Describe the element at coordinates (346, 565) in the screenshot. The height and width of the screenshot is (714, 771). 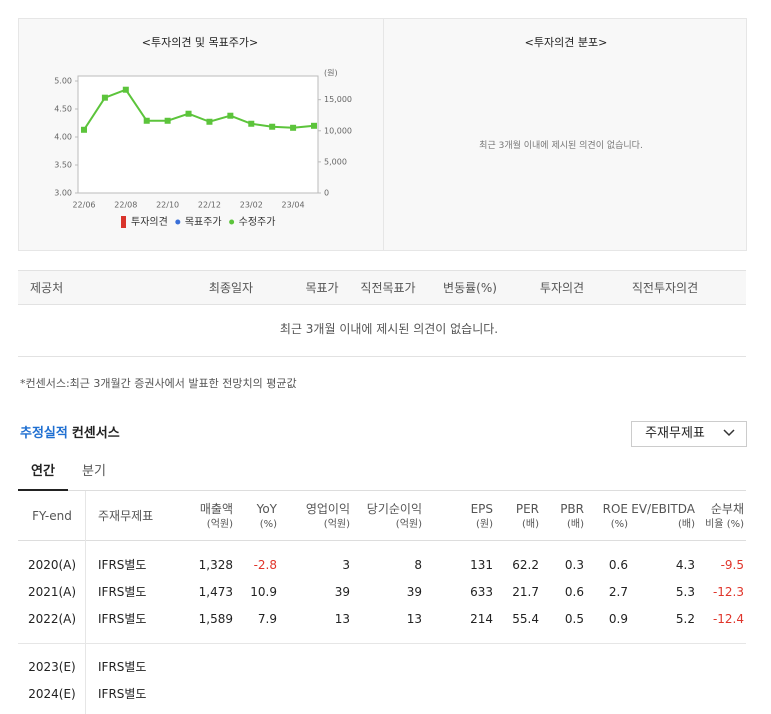
I see `table-cell: 3` at that location.